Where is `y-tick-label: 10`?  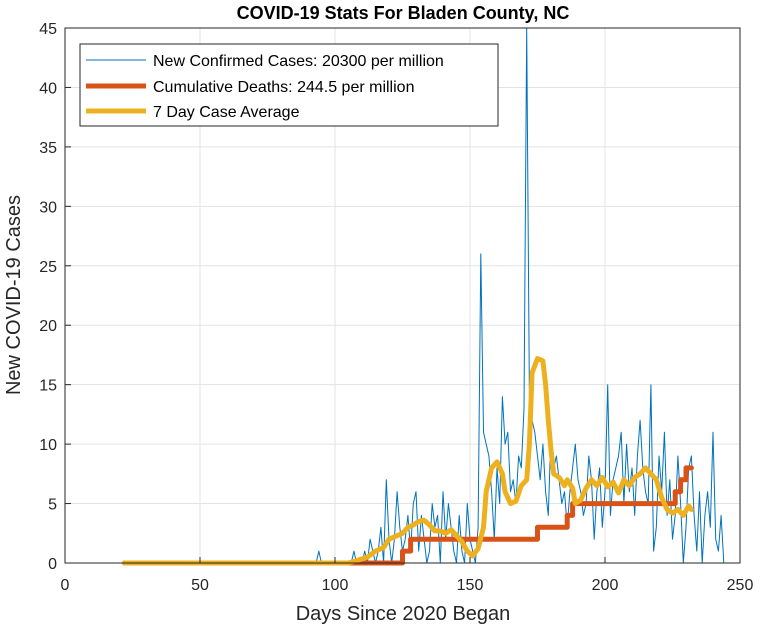 y-tick-label: 10 is located at coordinates (48, 445).